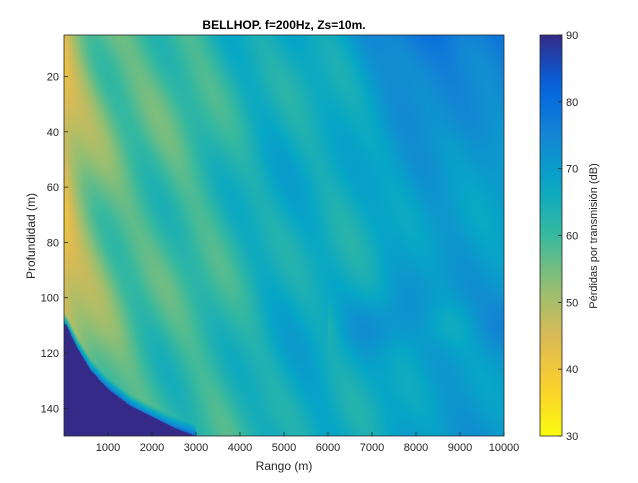 The image size is (638, 483). Describe the element at coordinates (572, 303) in the screenshot. I see `colorbar-tick-label: 50` at that location.